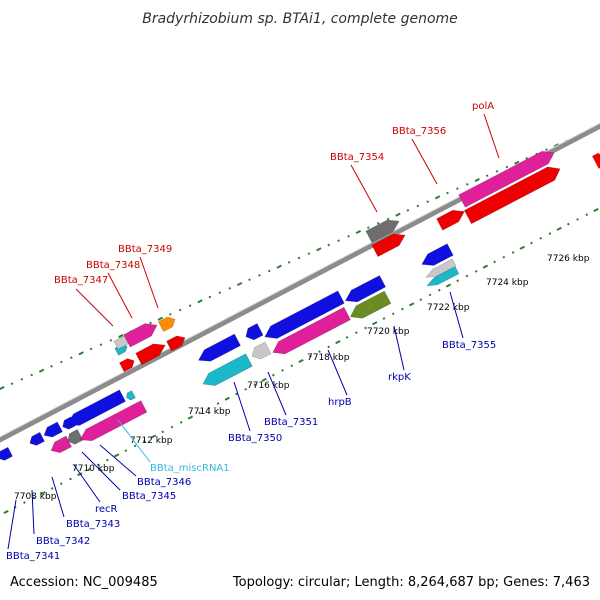 The height and width of the screenshot is (600, 600). What do you see at coordinates (382, 231) in the screenshot?
I see `plus-feature-gray` at bounding box center [382, 231].